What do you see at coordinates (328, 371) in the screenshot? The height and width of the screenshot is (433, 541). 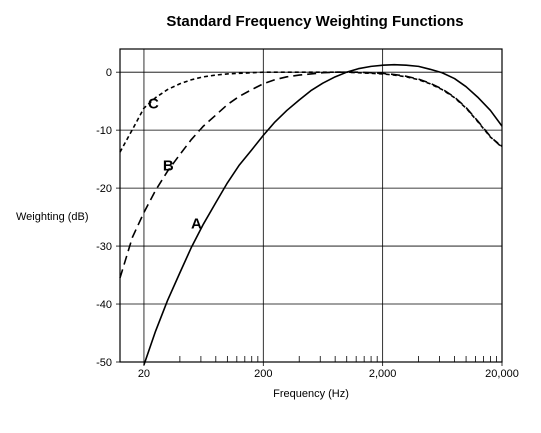 I see `x-tick-labels: 20 200 2,000 20,000` at bounding box center [328, 371].